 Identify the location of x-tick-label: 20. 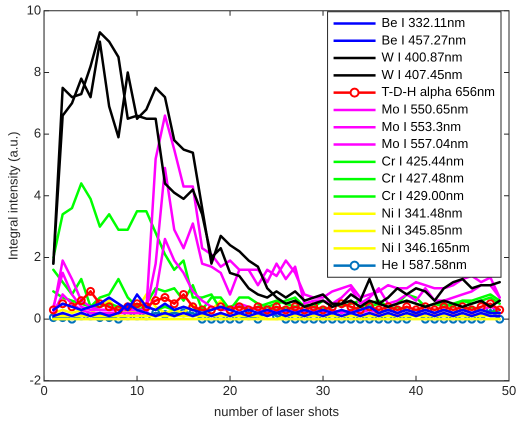
(230, 390).